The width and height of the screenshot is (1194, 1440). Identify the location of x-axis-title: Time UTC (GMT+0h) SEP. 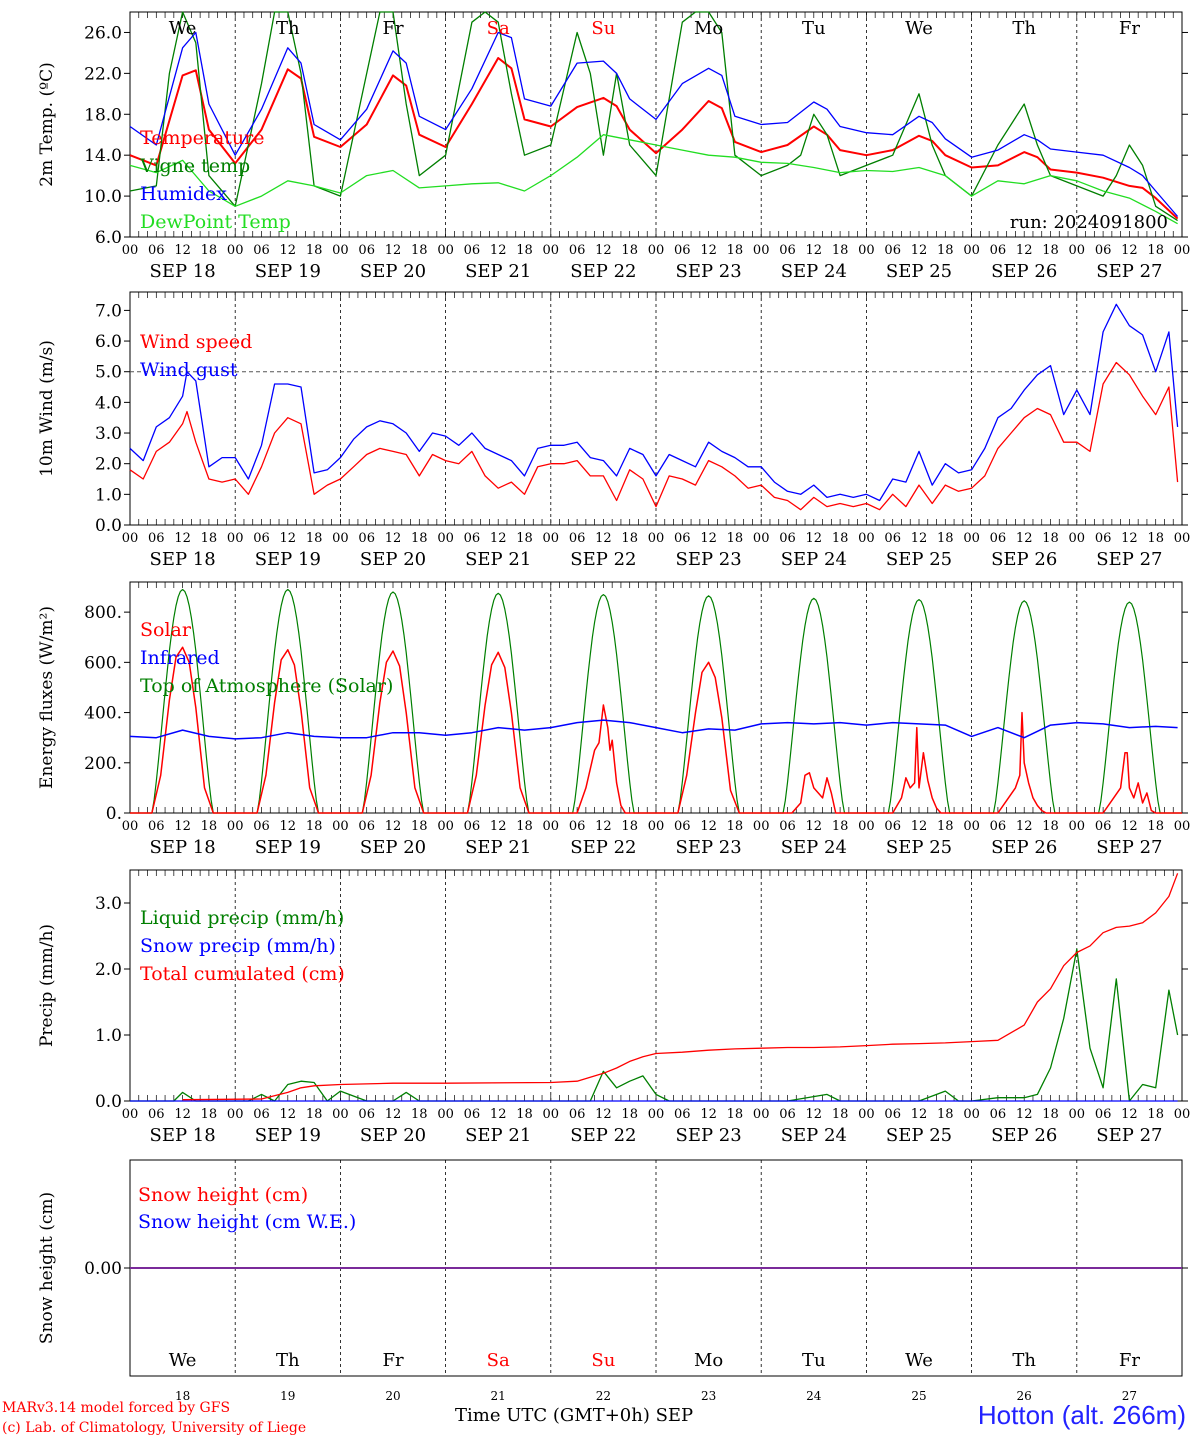
(574, 1415).